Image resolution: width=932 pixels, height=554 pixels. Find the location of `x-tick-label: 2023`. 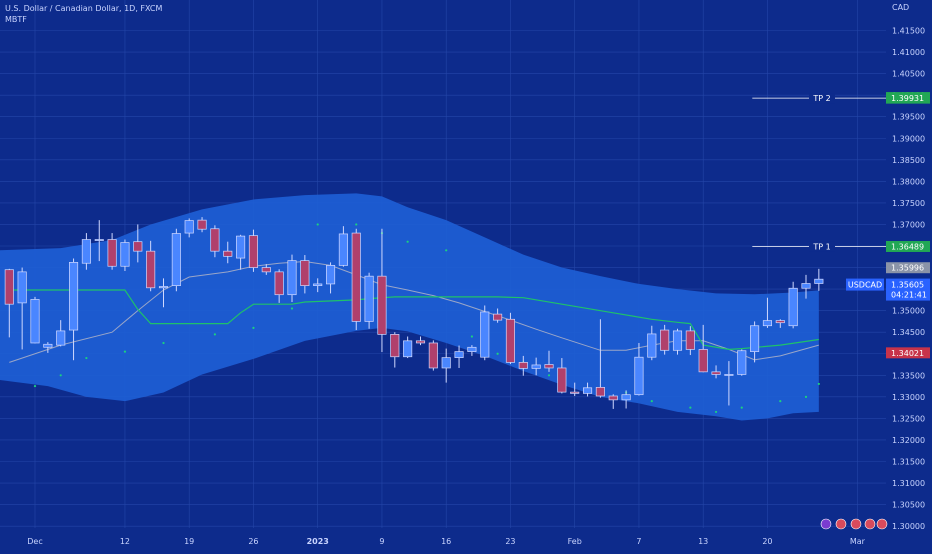

x-tick-label: 2023 is located at coordinates (318, 541).